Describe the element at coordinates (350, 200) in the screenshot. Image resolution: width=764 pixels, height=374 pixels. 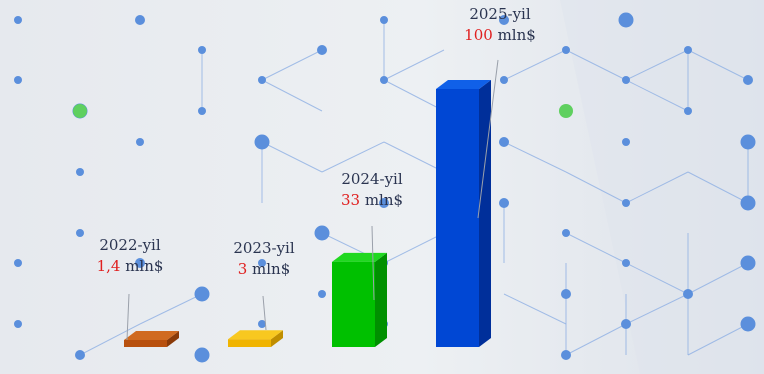
I see `value-number: 33` at that location.